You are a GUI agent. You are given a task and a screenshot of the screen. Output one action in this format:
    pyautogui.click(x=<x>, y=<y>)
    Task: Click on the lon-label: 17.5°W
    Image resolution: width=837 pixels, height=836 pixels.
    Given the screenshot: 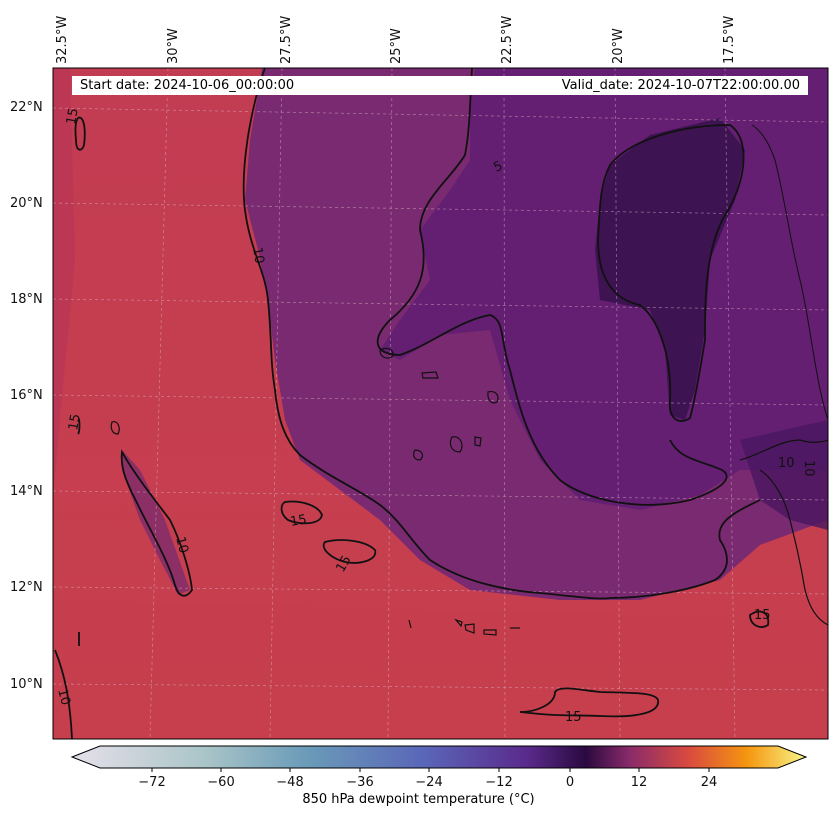 What is the action you would take?
    pyautogui.click(x=729, y=40)
    